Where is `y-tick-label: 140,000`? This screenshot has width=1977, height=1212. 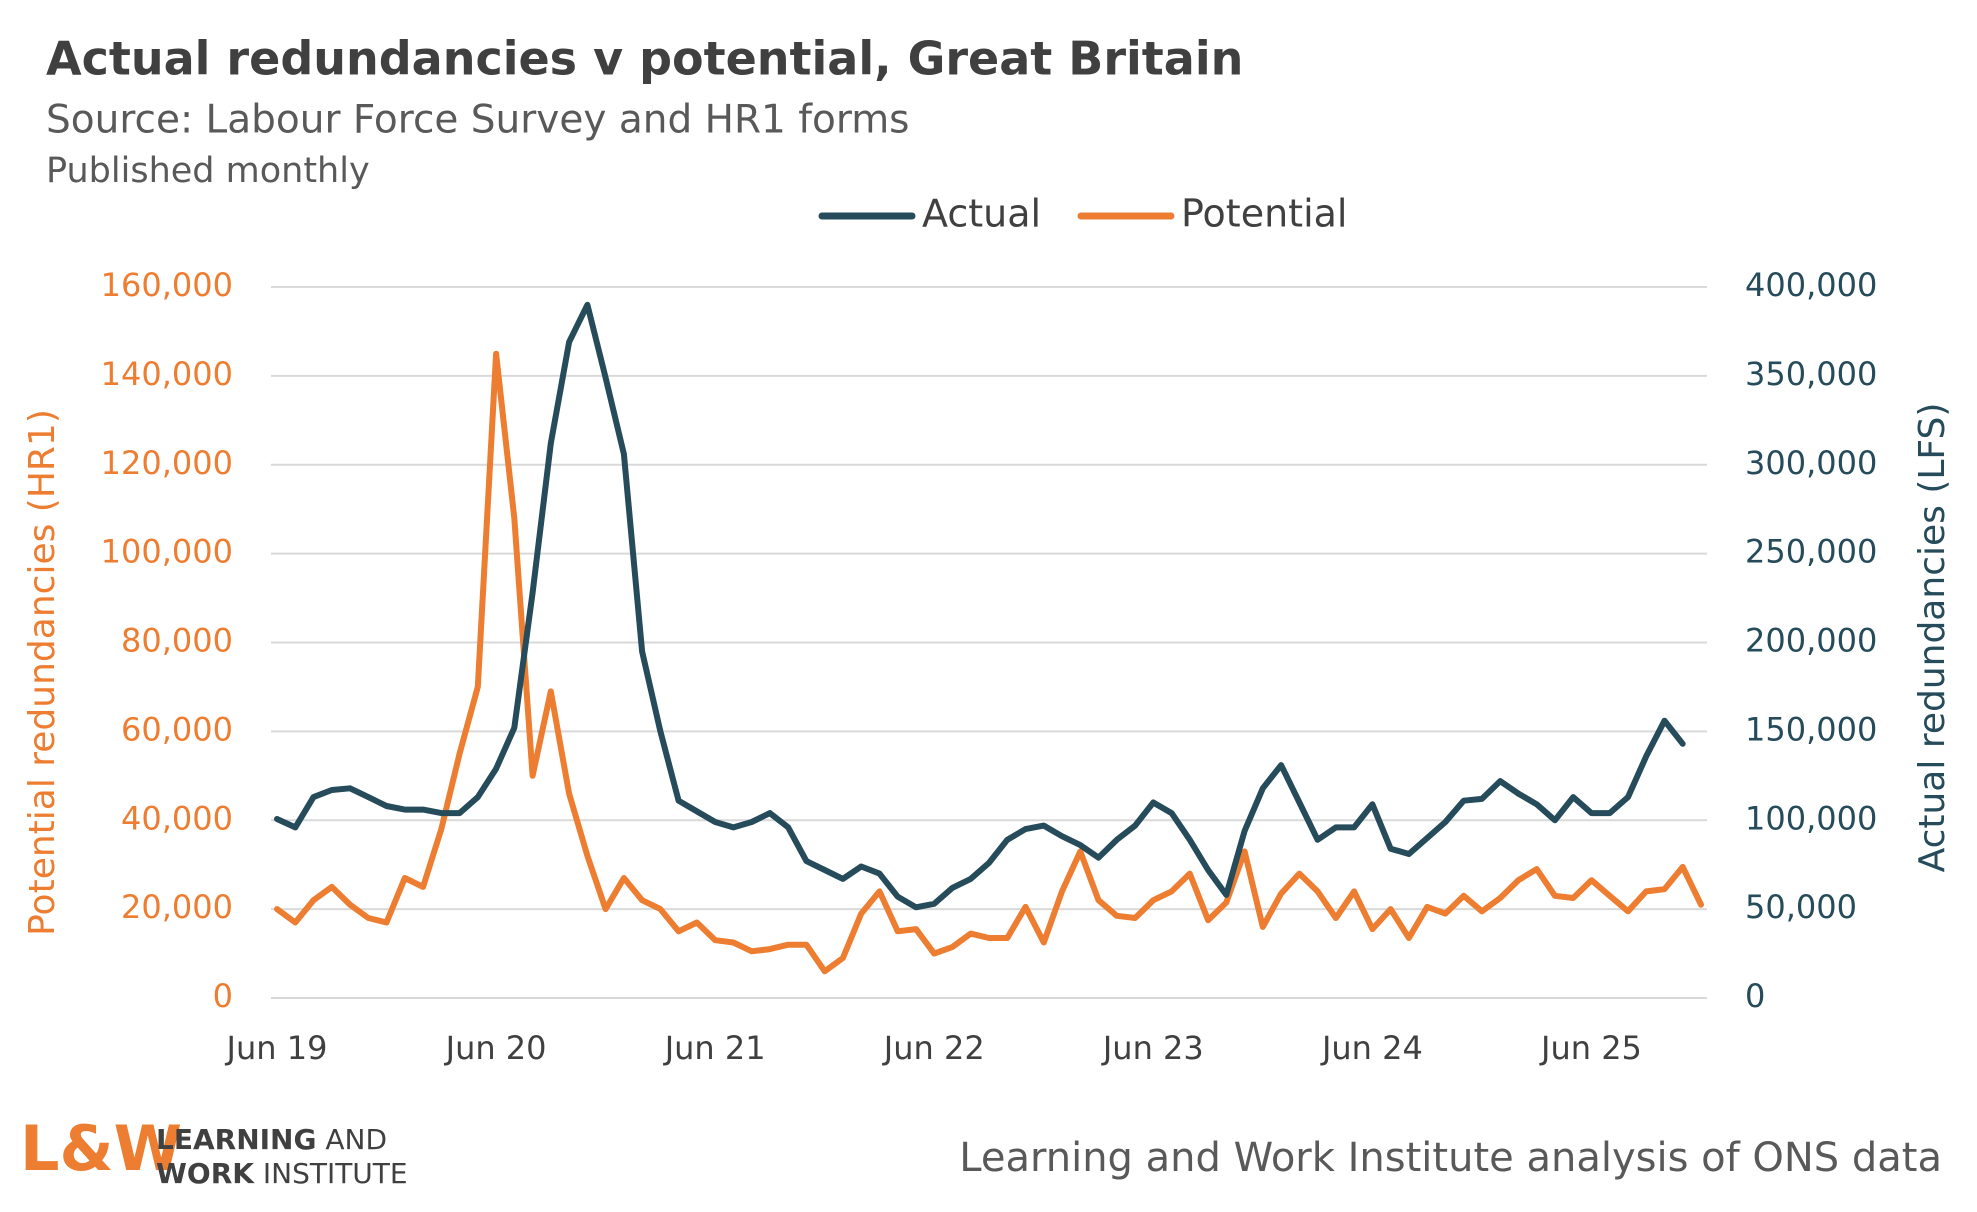 y-tick-label: 140,000 is located at coordinates (167, 374).